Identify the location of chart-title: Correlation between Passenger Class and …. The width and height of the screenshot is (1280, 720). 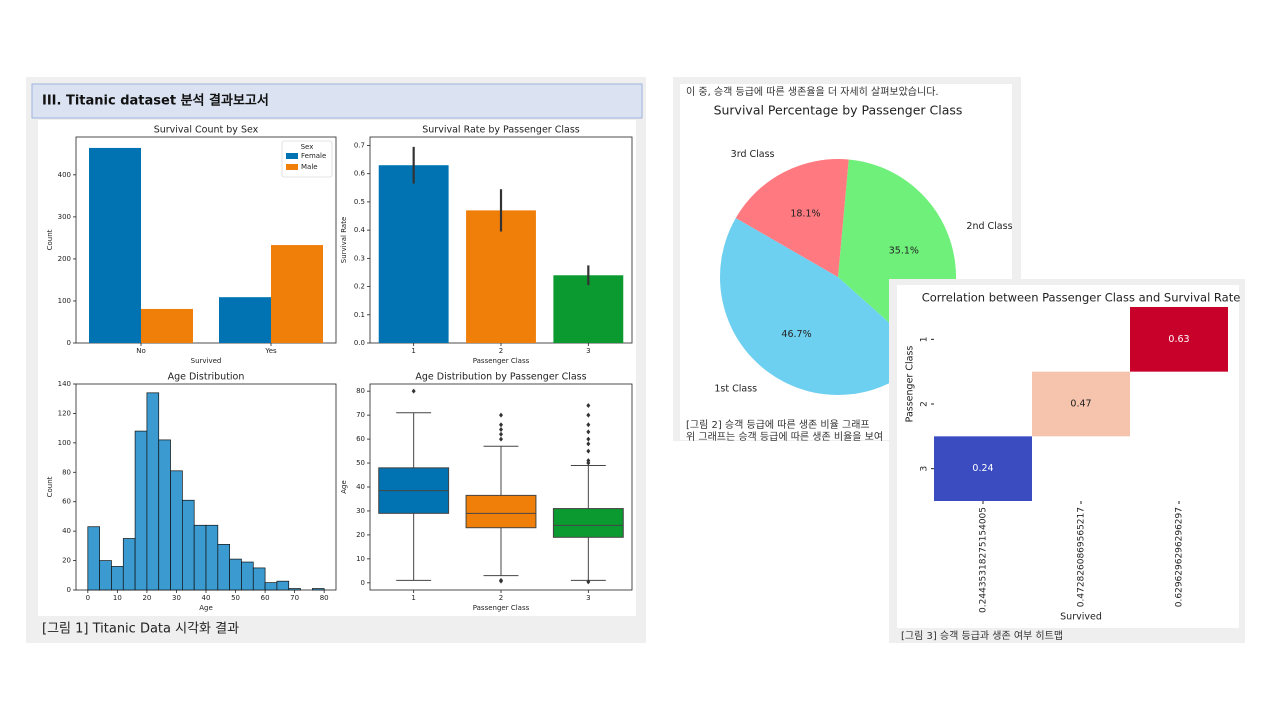
(1081, 298).